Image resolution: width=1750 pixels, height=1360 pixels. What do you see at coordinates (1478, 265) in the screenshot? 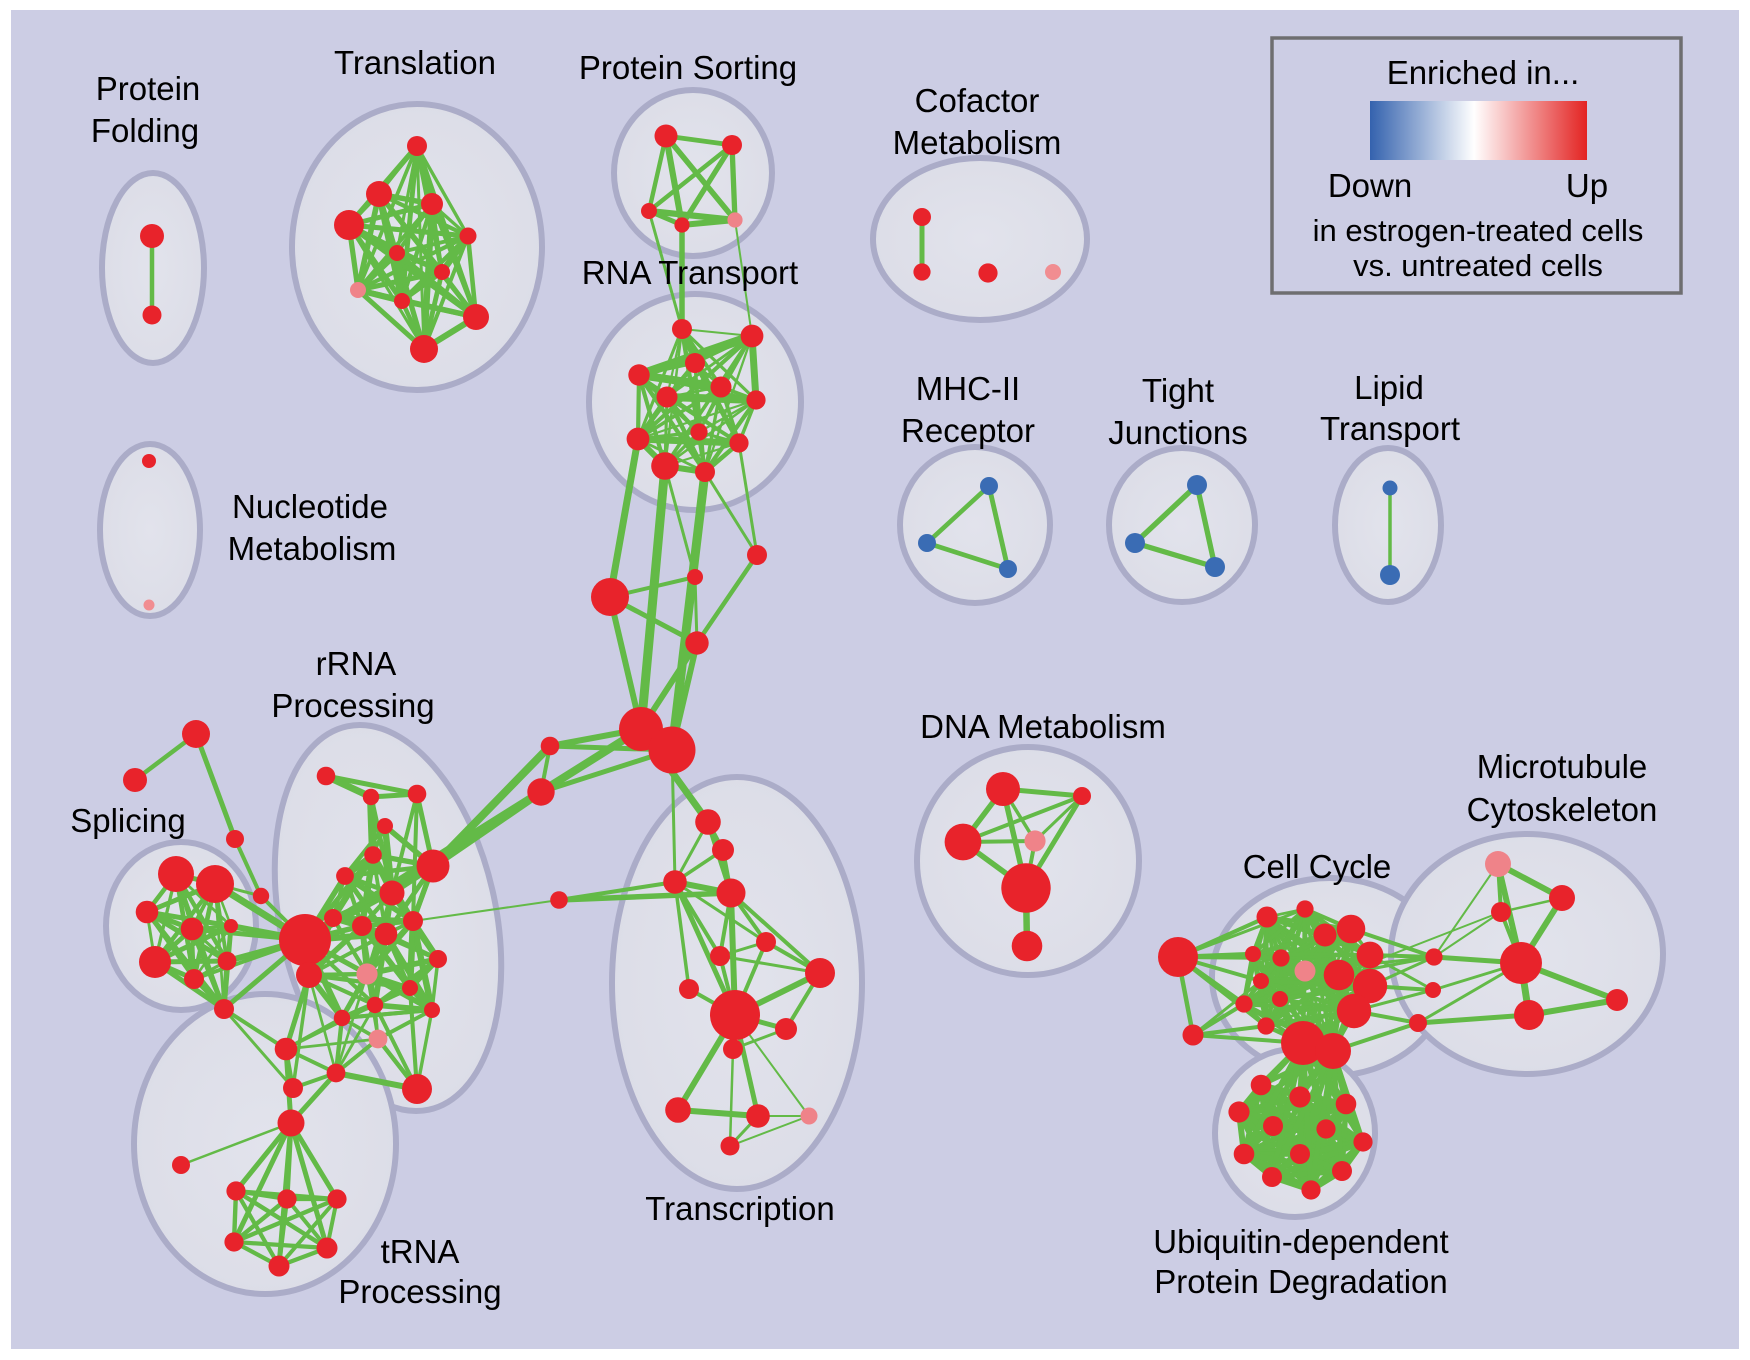
I see `svg-text: vs. untreated cells` at bounding box center [1478, 265].